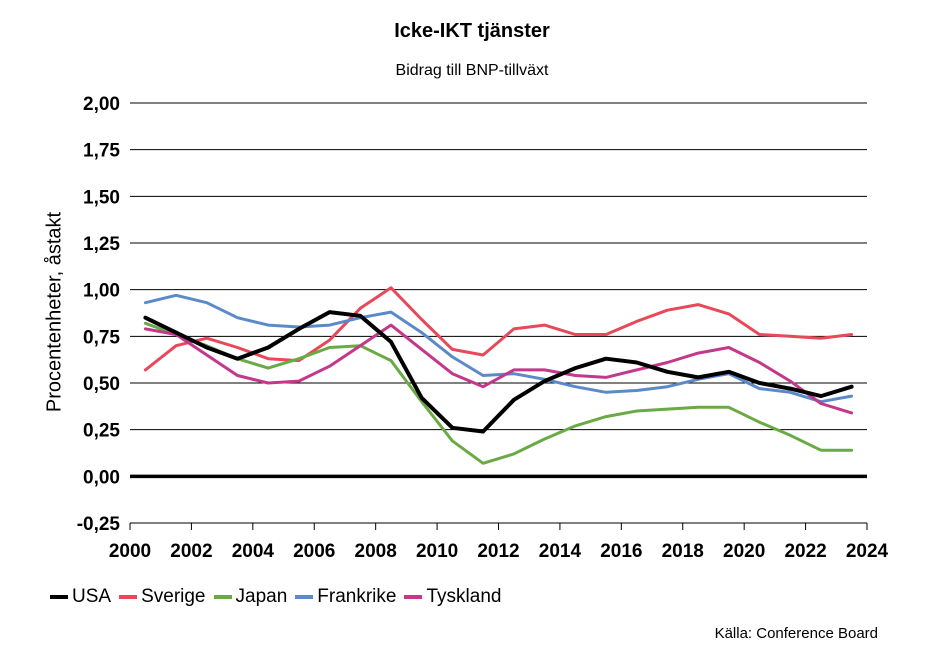 This screenshot has width=944, height=664. What do you see at coordinates (472, 70) in the screenshot?
I see `chart-subtitle: Bidrag till BNP-tillväxt` at bounding box center [472, 70].